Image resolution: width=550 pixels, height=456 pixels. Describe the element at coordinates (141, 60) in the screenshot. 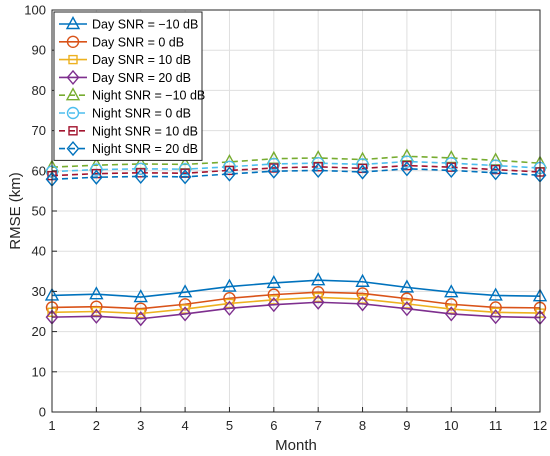

I see `legend-entry-label: Day SNR = 10 dB` at that location.